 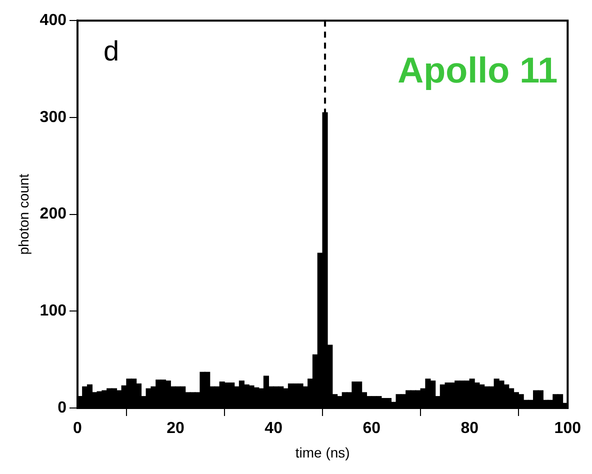 I want to click on x-tick-label: 80, so click(x=469, y=429).